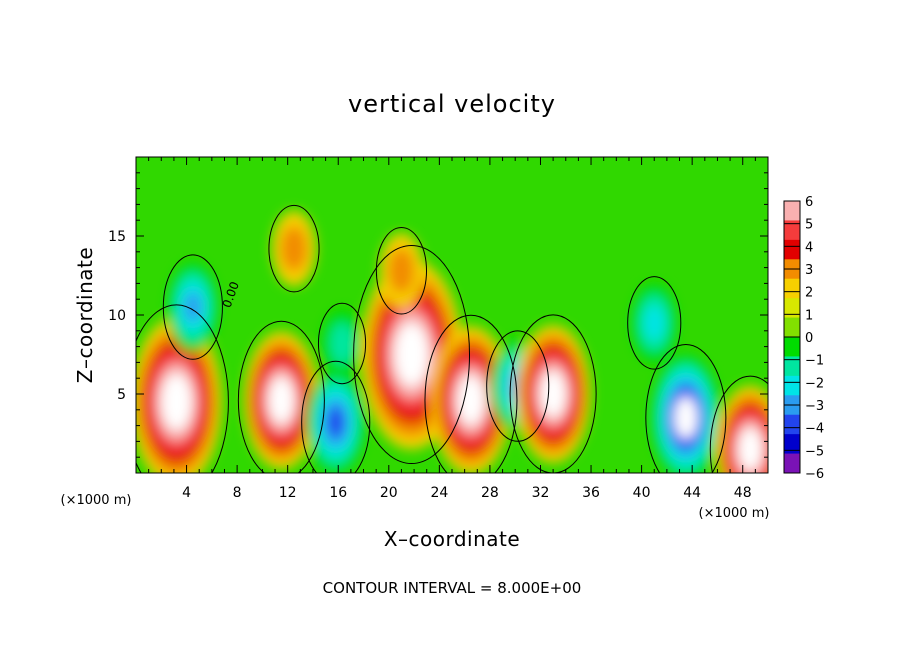  Describe the element at coordinates (814, 406) in the screenshot. I see `colorbar-tick-label: −3` at that location.